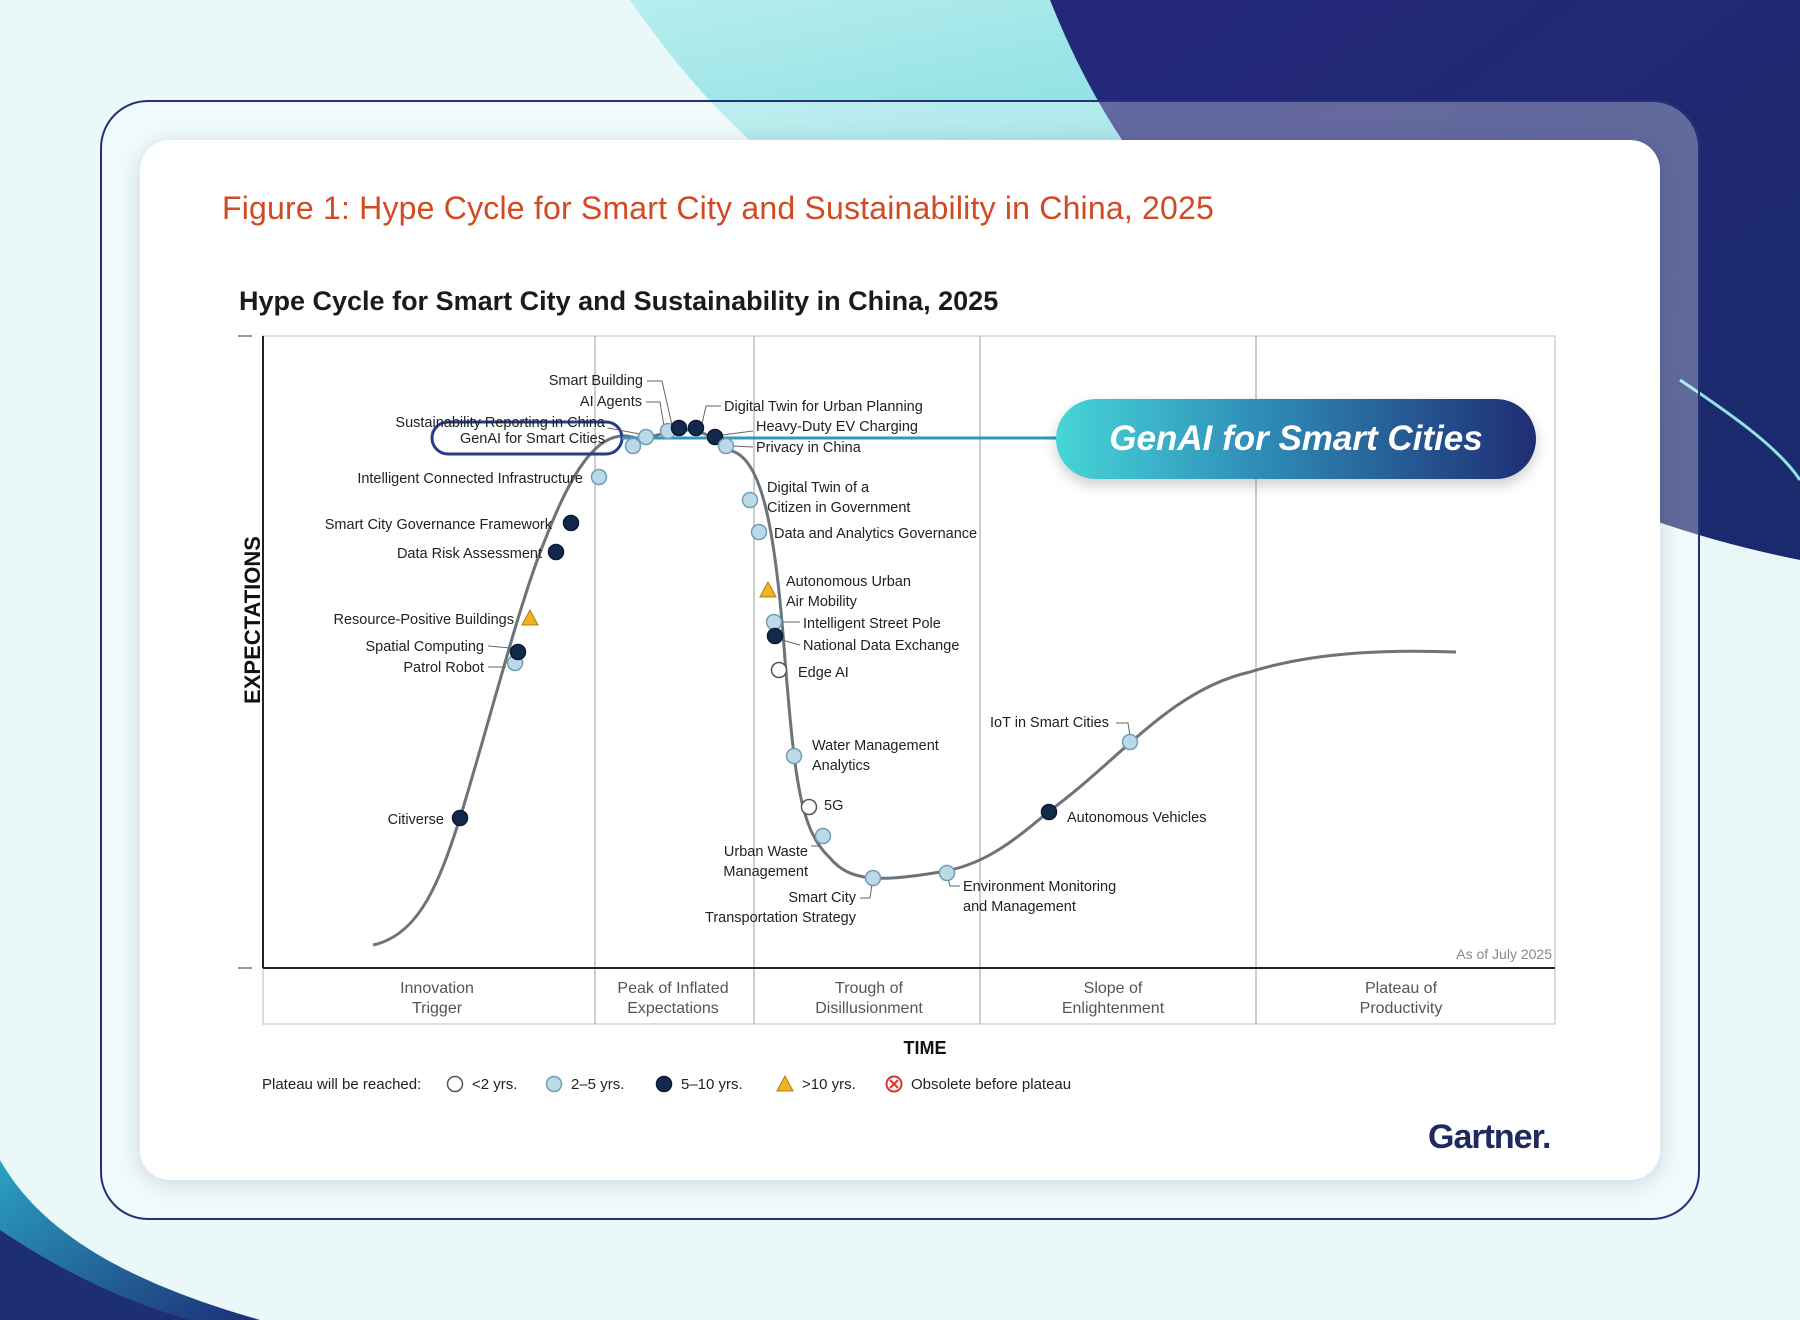 The height and width of the screenshot is (1320, 1800). I want to click on point-water-management-analytics, so click(794, 756).